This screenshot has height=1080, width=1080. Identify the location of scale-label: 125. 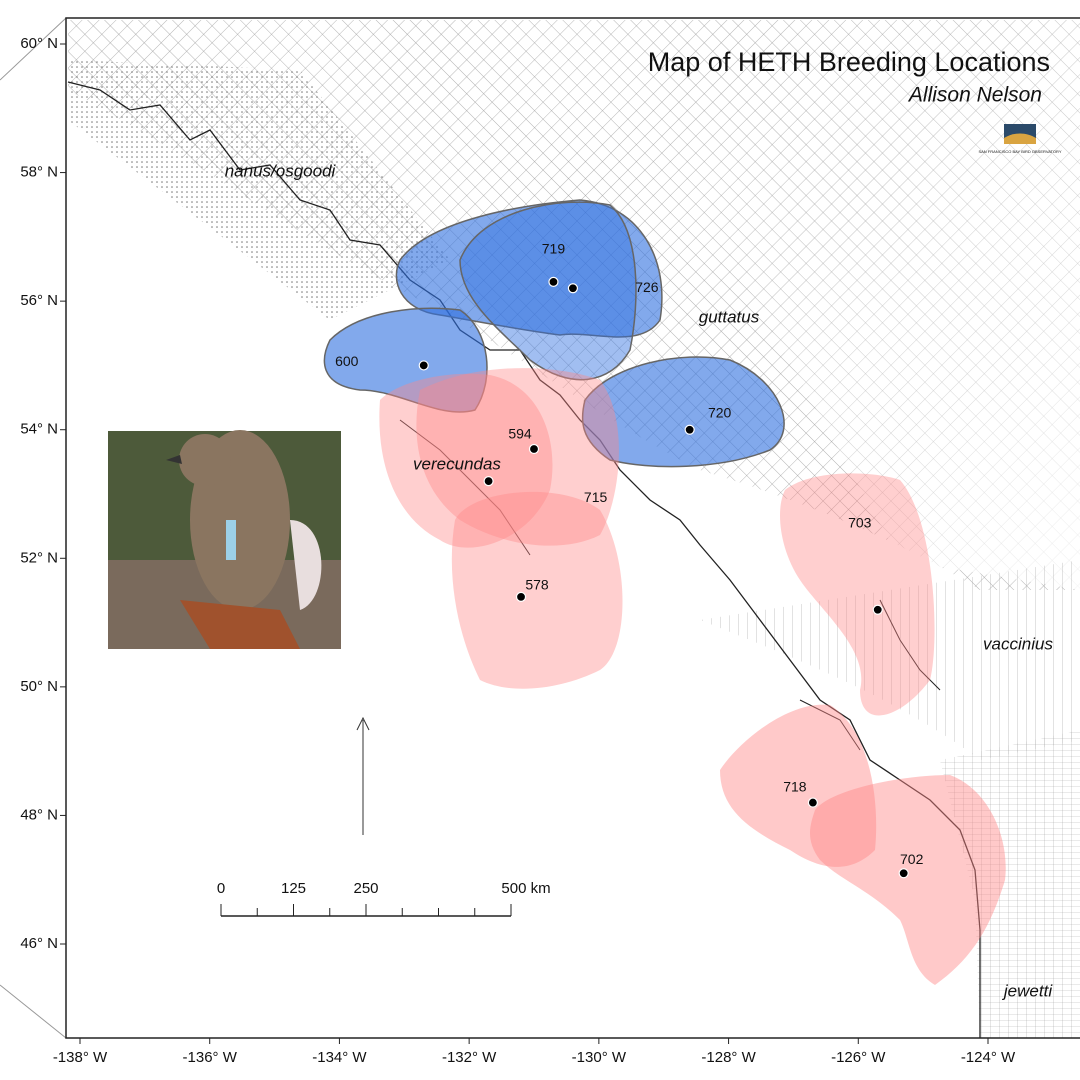
(293, 888).